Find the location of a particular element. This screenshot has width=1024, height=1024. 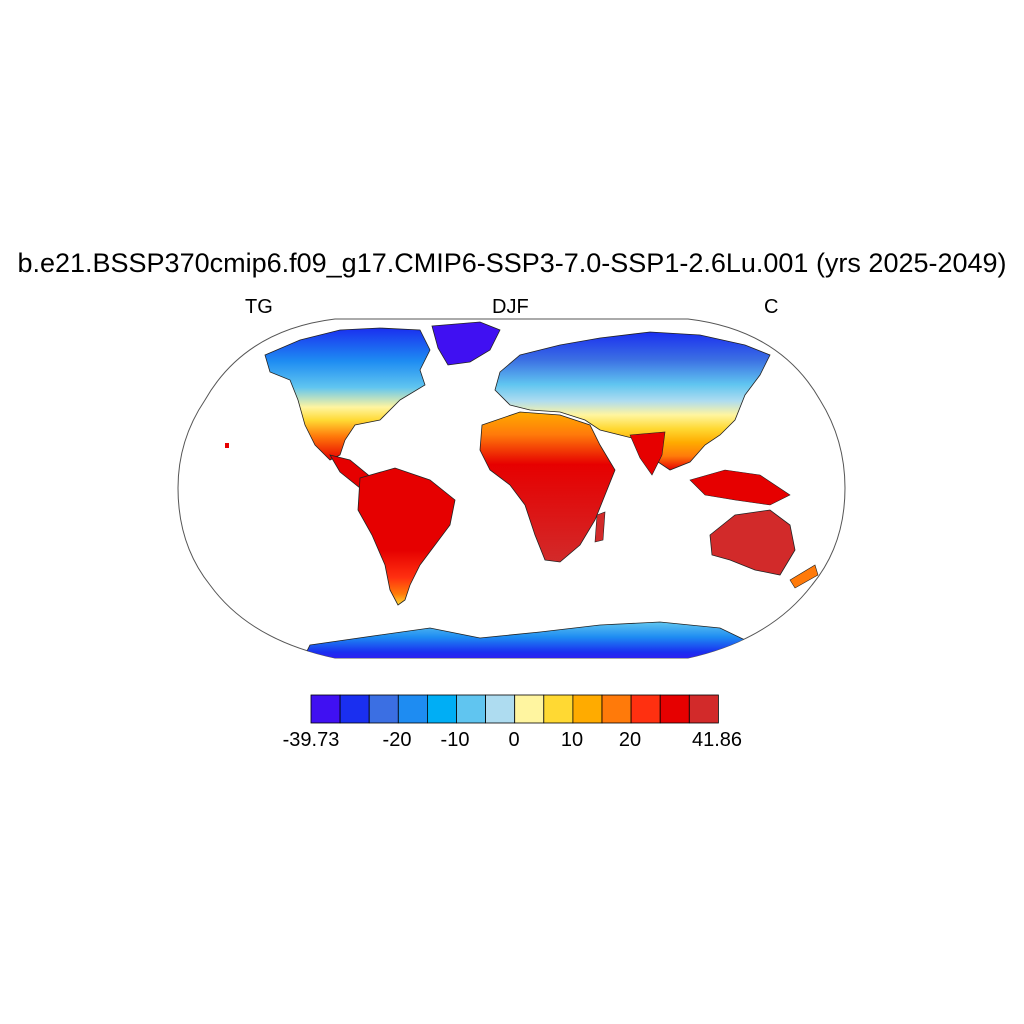

eurasia is located at coordinates (632, 401).